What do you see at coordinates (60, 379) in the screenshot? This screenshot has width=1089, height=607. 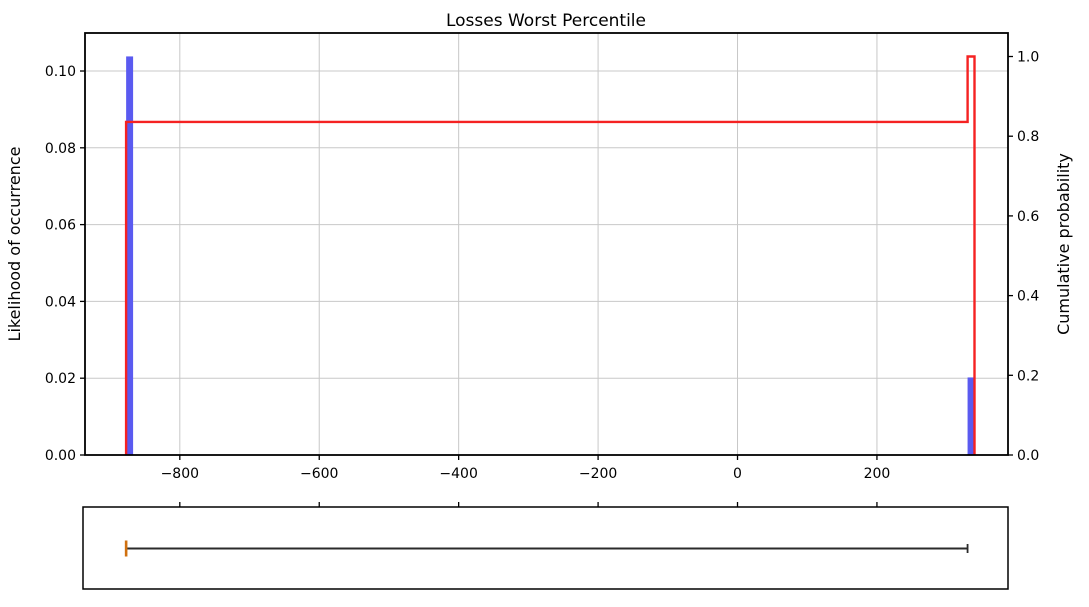 I see `left-tick-label: 0.02` at bounding box center [60, 379].